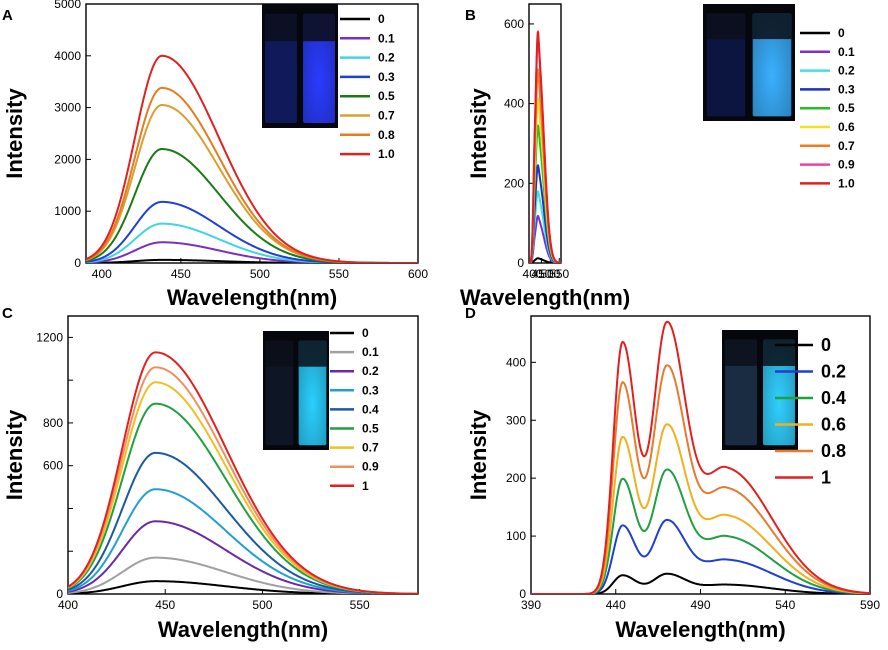 This screenshot has height=650, width=888. What do you see at coordinates (418, 274) in the screenshot?
I see `x-tick-label: 600` at bounding box center [418, 274].